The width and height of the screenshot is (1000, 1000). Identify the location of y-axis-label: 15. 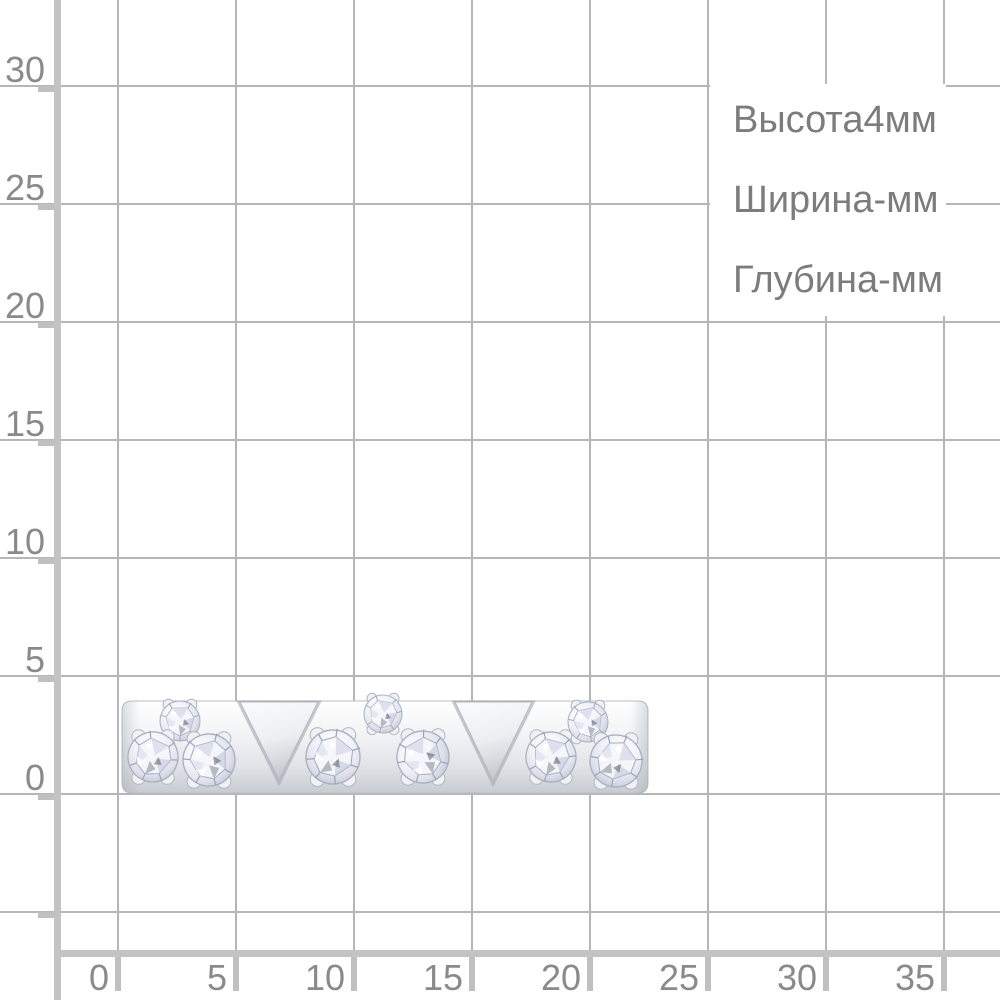
(24, 423).